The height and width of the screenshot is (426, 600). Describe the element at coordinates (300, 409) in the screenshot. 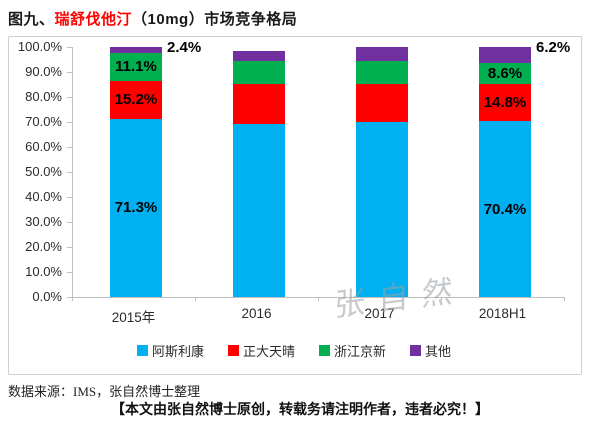

I see `copyright-disclaimer: 【本文由张自然博士原创，转载务请注明作者，违者必究！】` at that location.